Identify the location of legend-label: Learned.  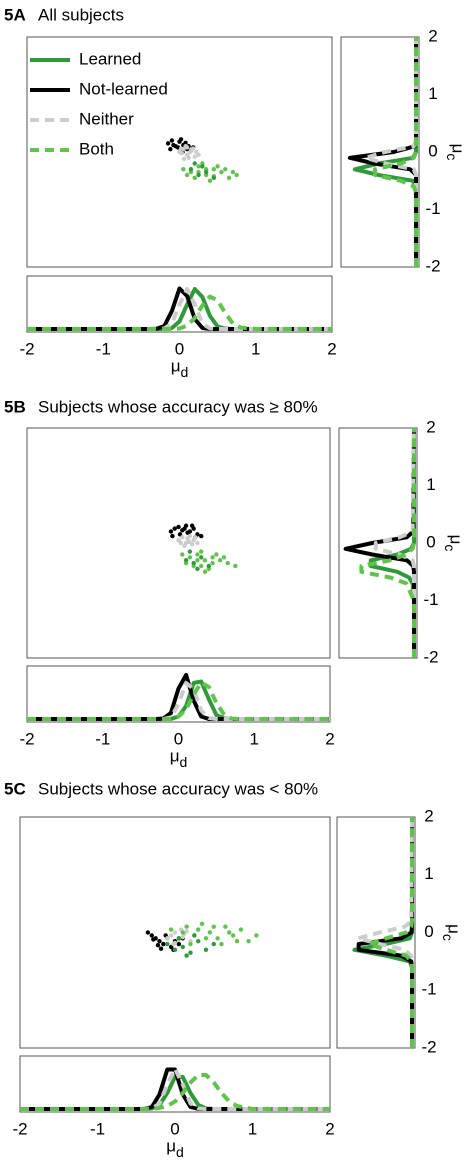
(110, 58).